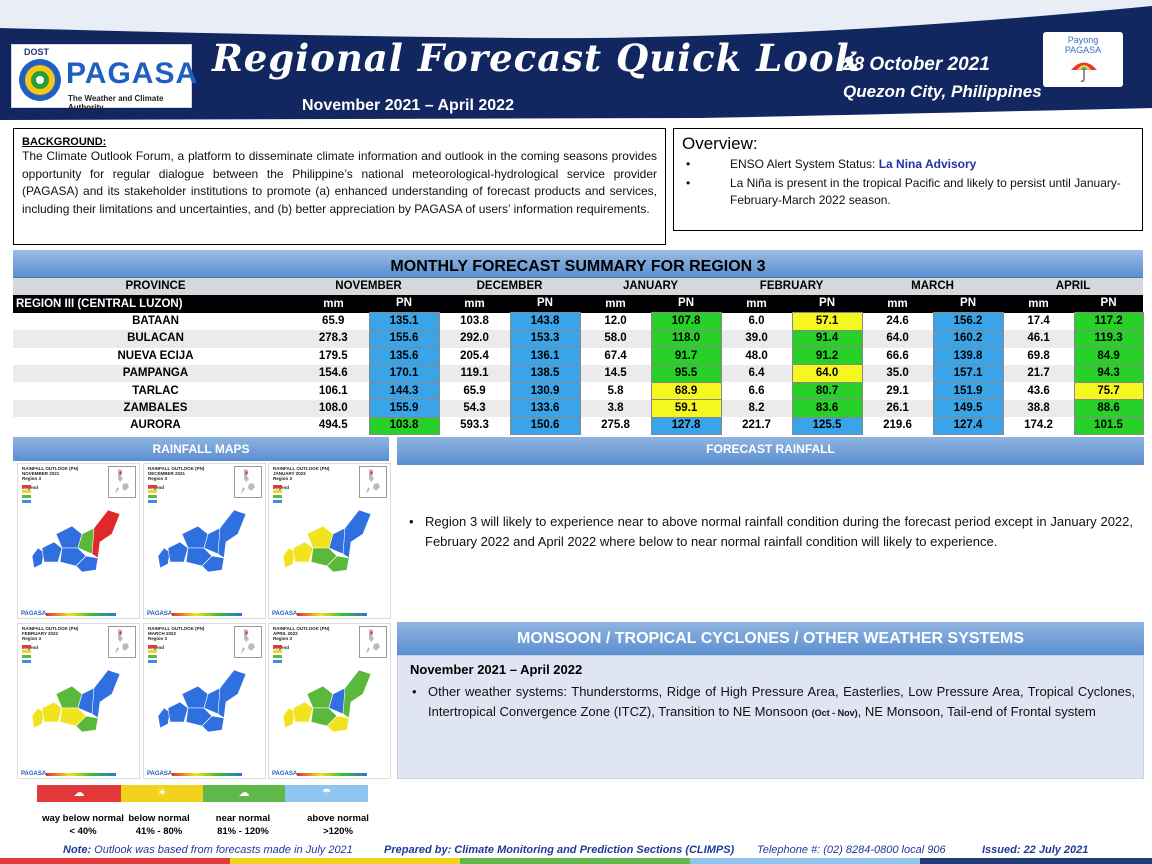 This screenshot has width=1152, height=864. Describe the element at coordinates (162, 793) in the screenshot. I see `sun-icon: ☀` at that location.